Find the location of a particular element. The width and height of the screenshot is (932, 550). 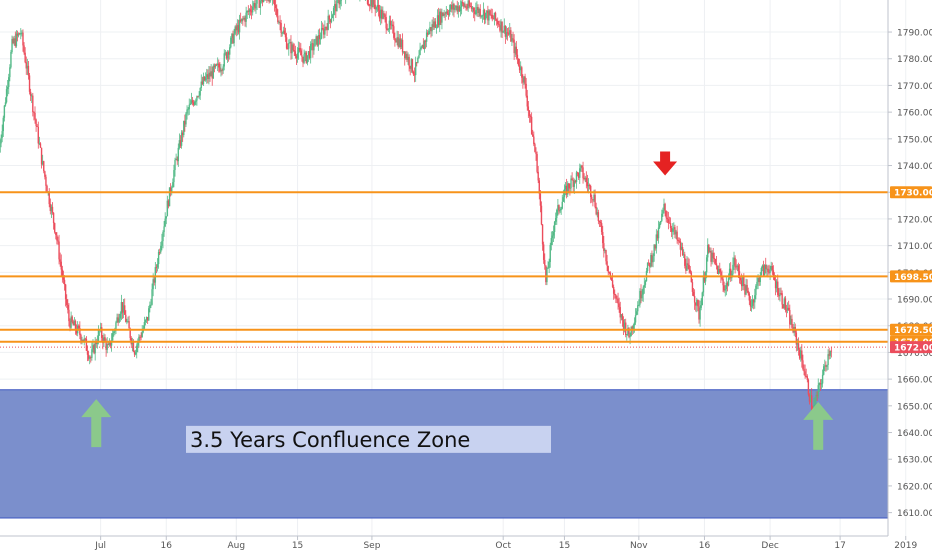

y-tick-label: 1720.00 is located at coordinates (914, 220).